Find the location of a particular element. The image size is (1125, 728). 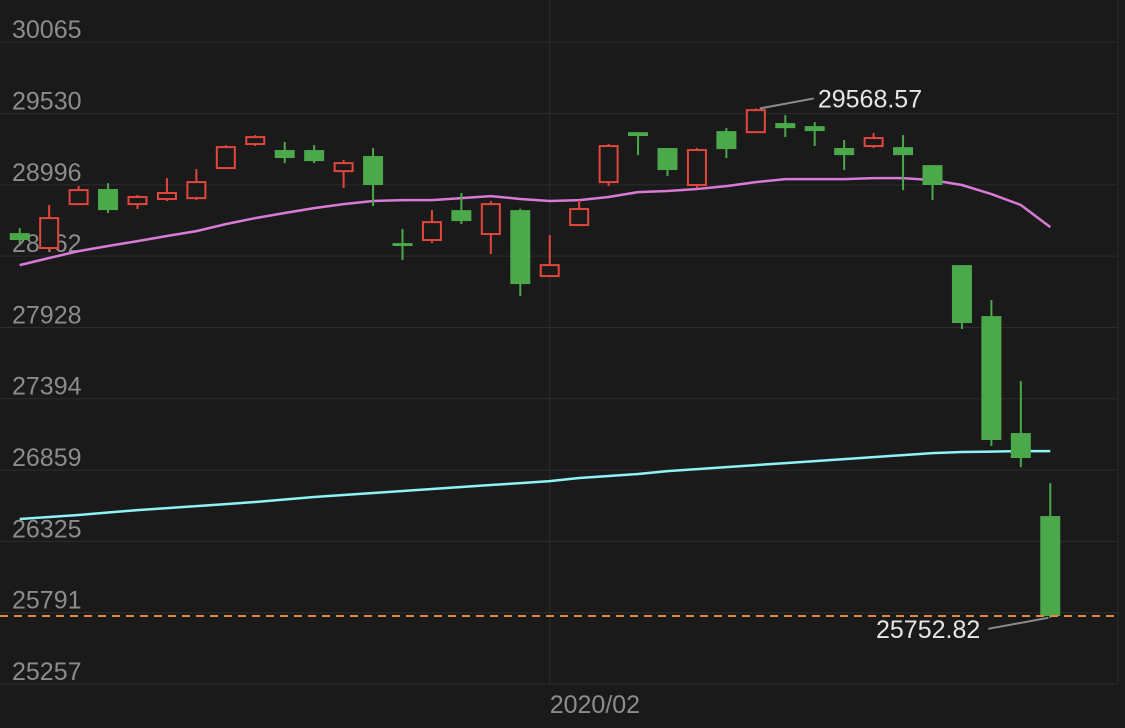

y-tick-label: 26859 is located at coordinates (47, 458).